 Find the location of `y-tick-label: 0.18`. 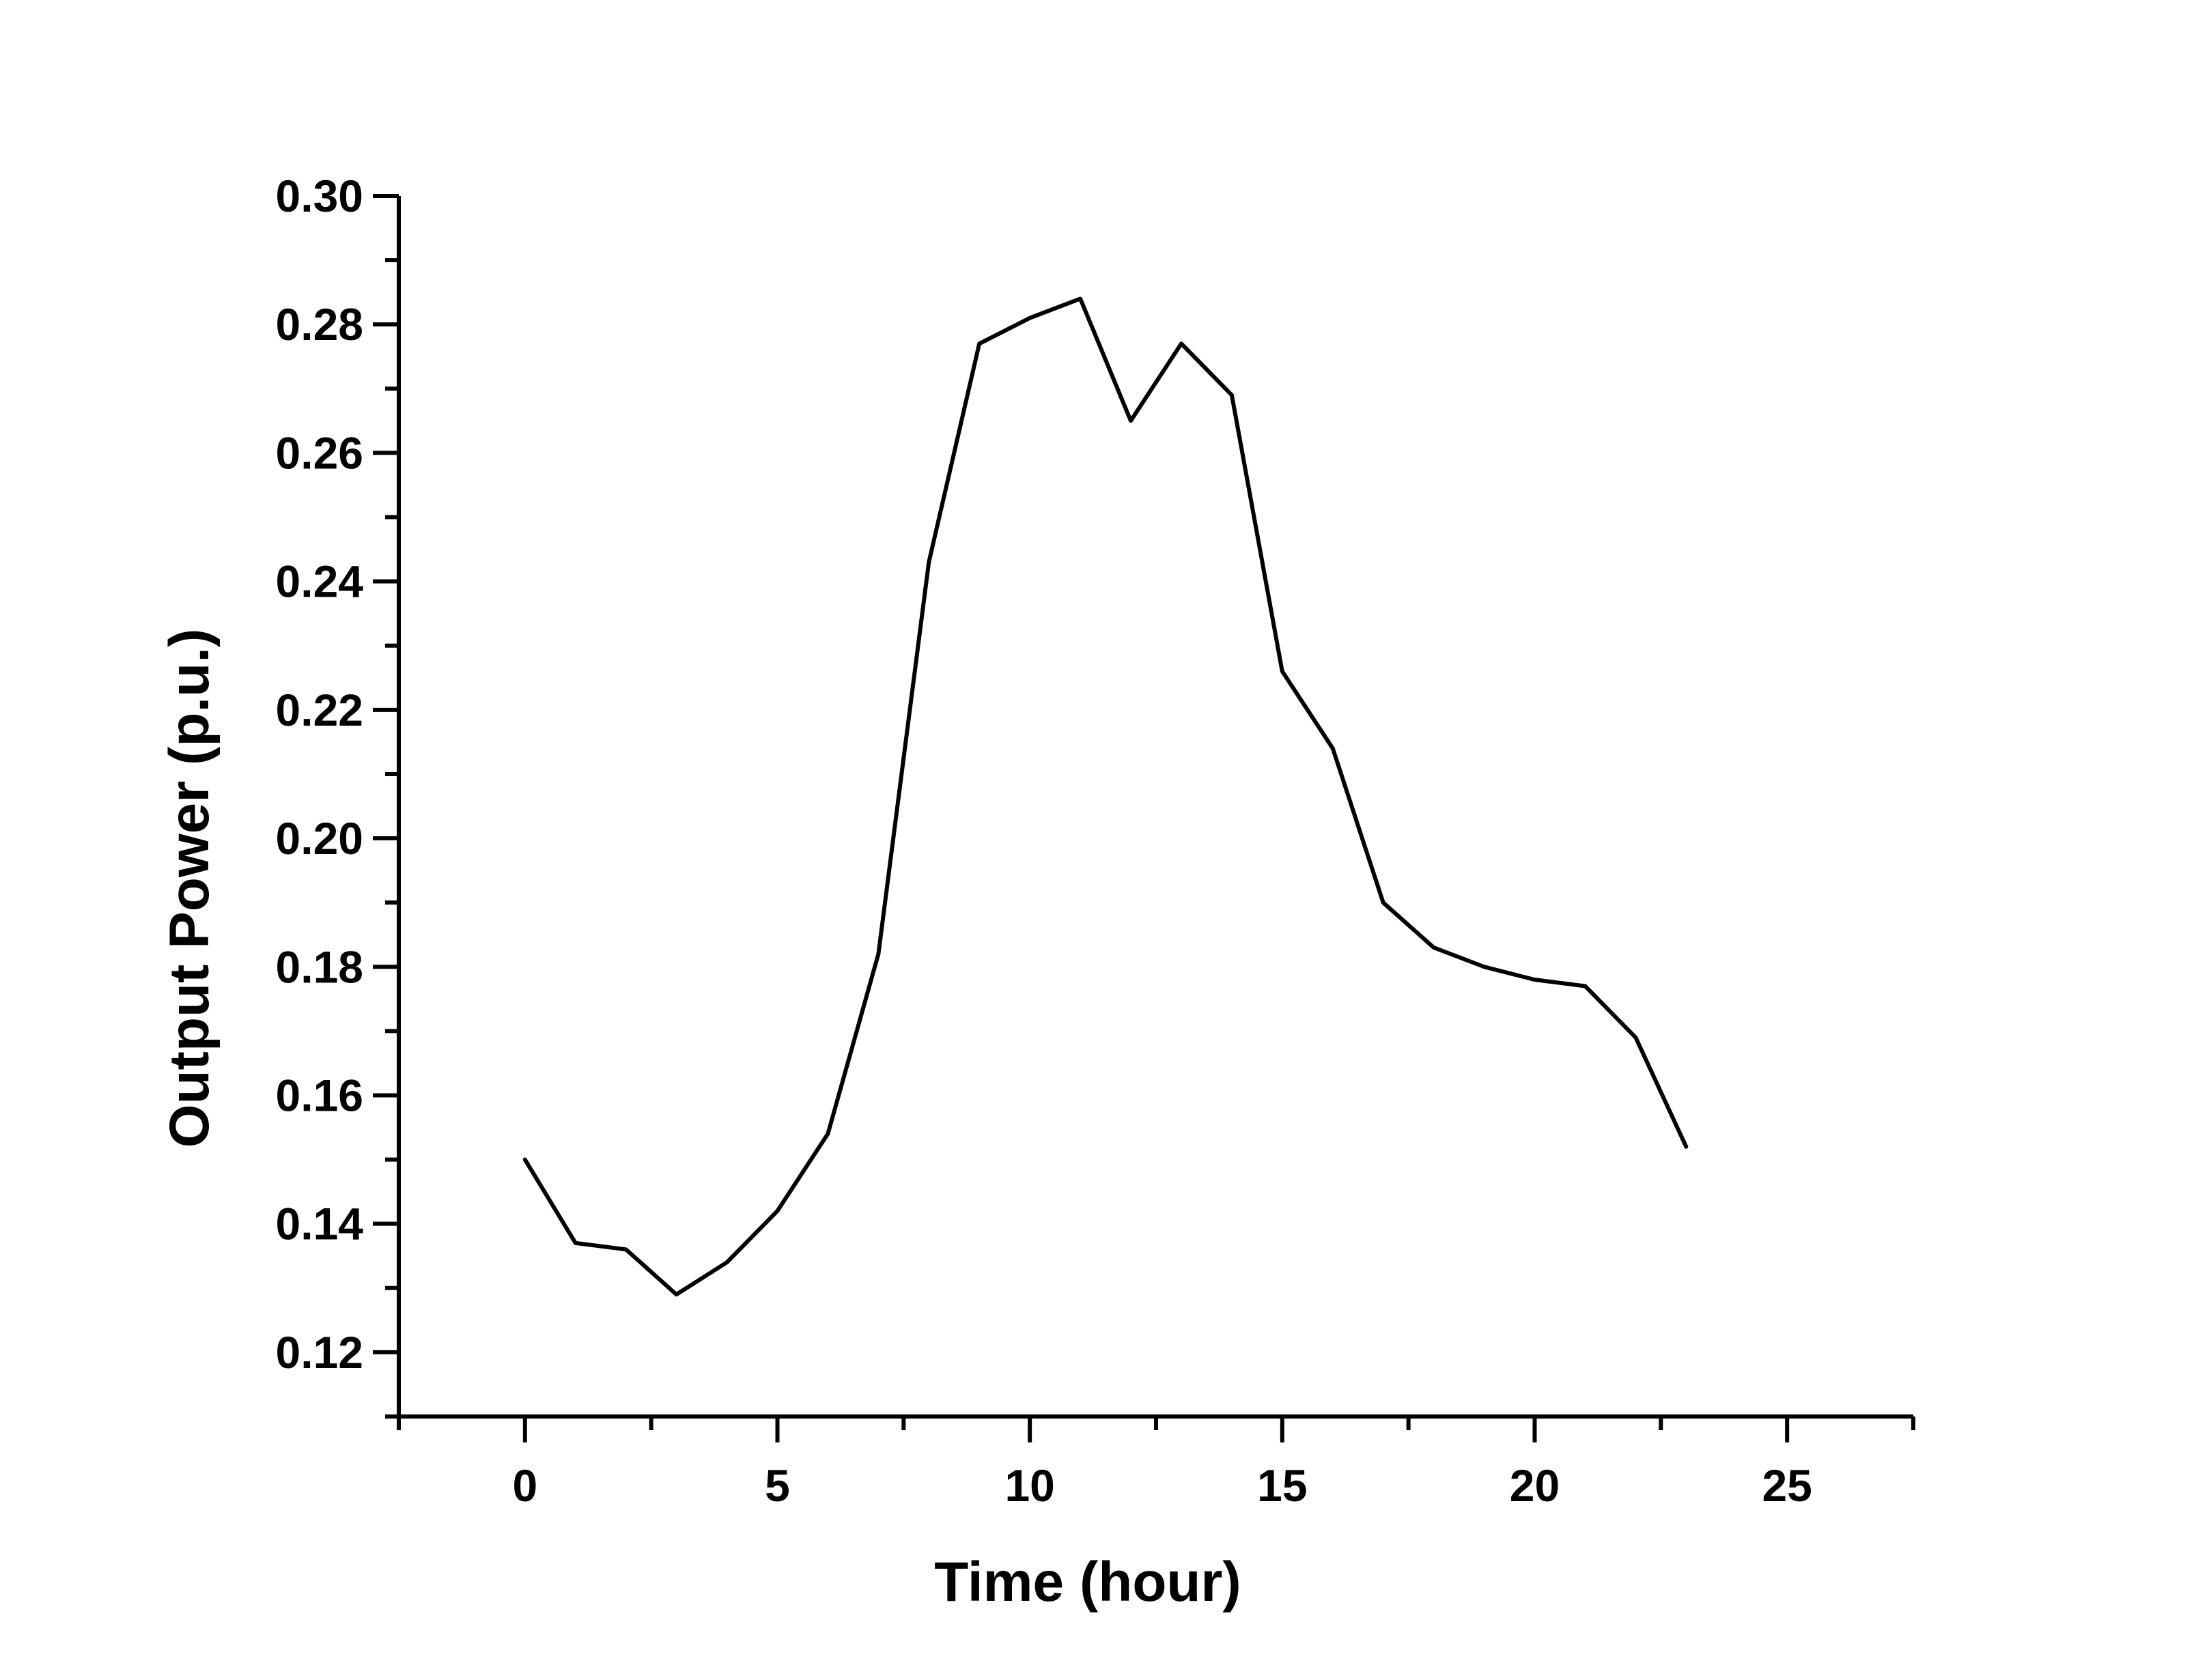

y-tick-label: 0.18 is located at coordinates (320, 966).